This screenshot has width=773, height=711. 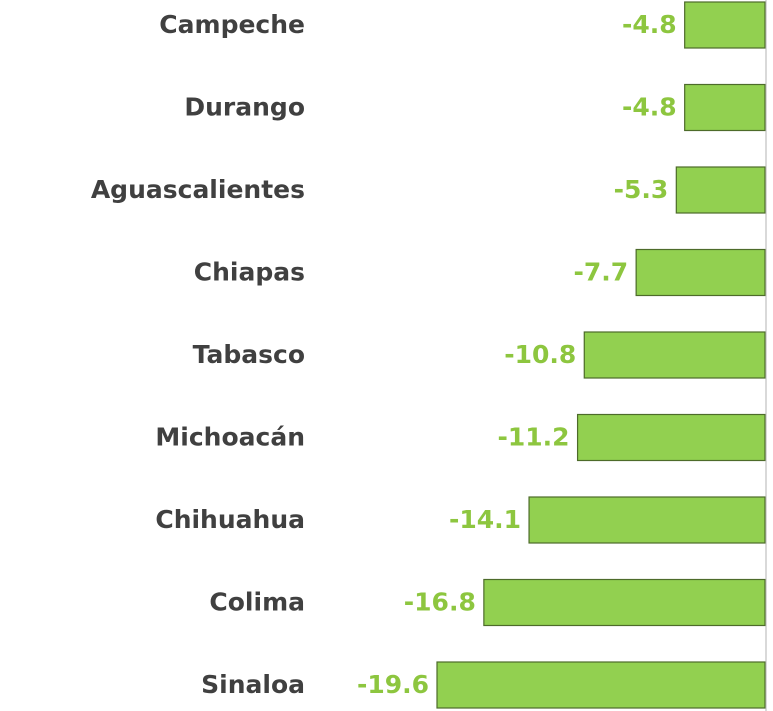 I want to click on category-label: Durango, so click(x=244, y=107).